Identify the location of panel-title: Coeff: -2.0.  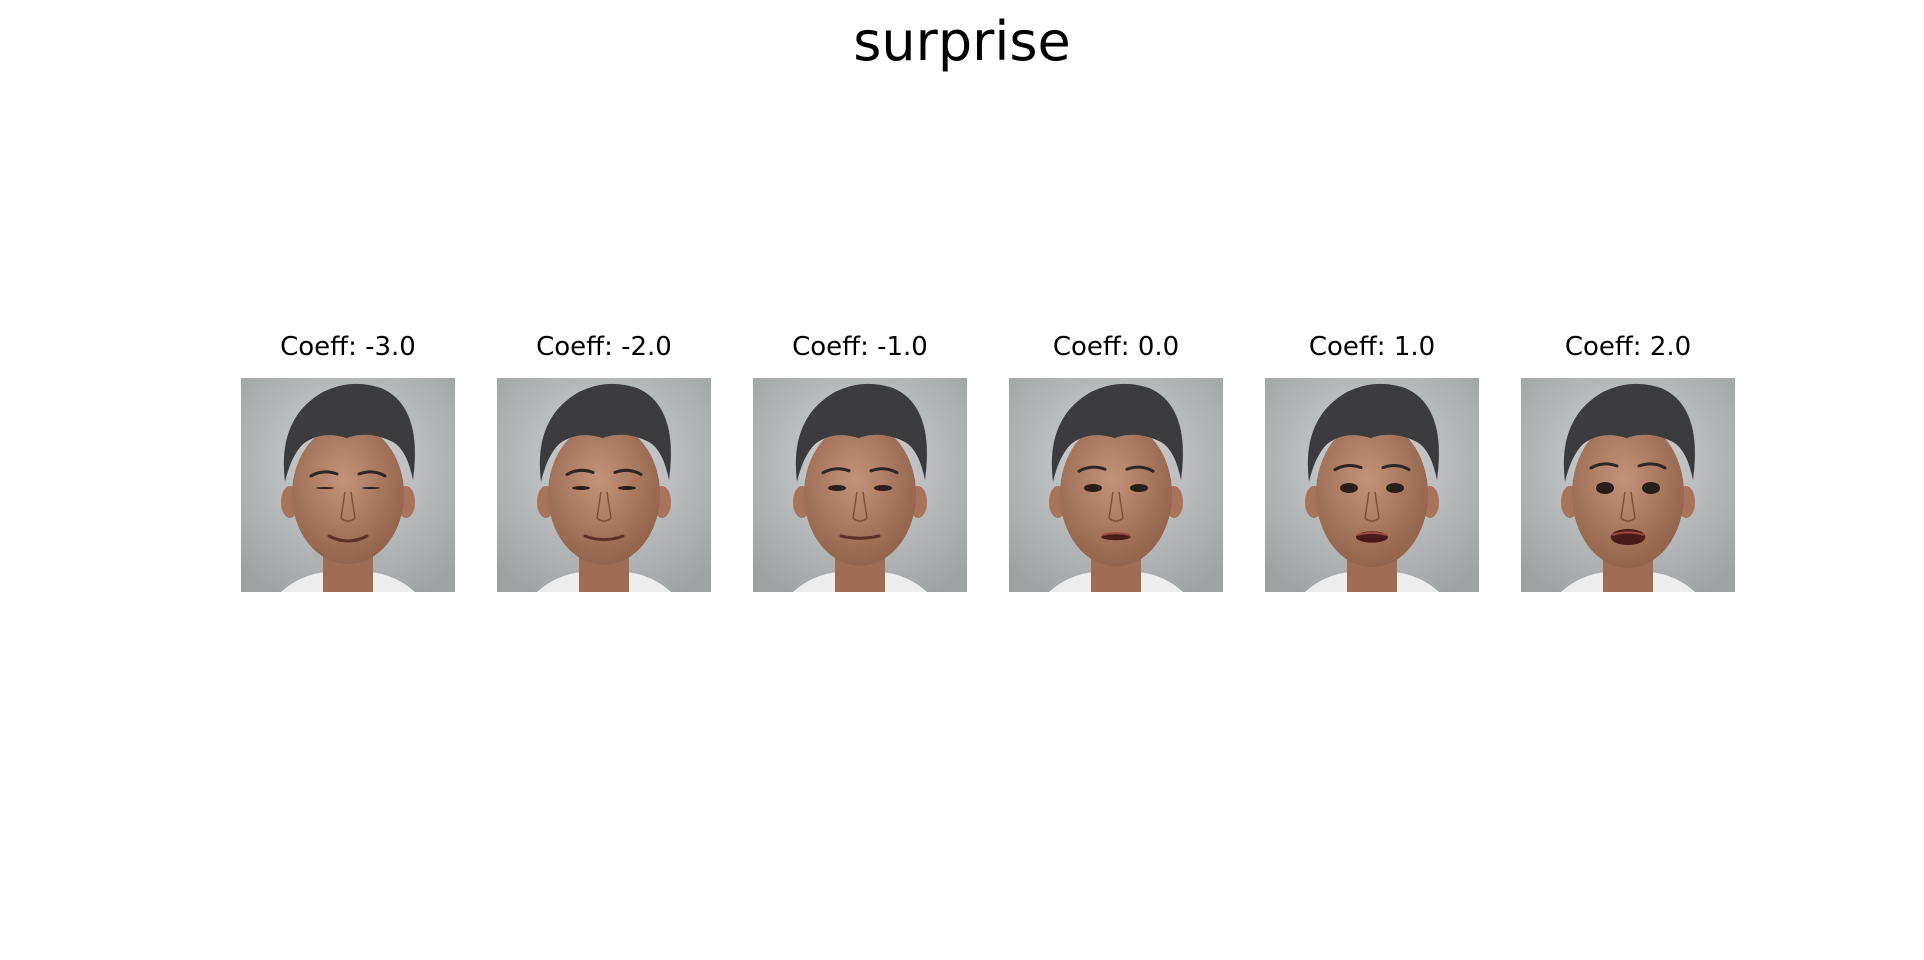
(604, 347).